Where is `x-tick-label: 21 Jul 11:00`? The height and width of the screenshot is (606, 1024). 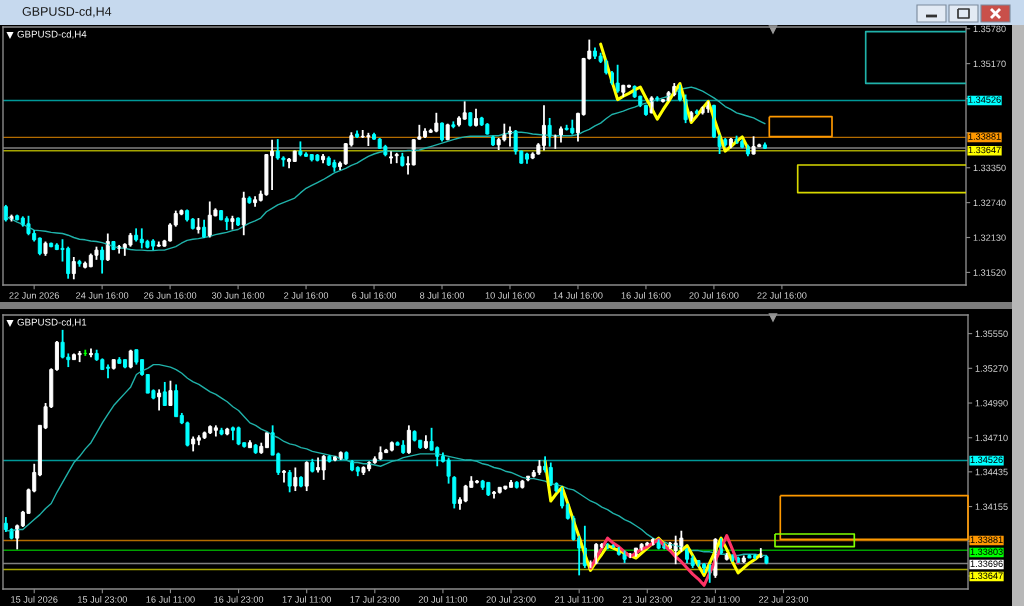
x-tick-label: 21 Jul 11:00 is located at coordinates (579, 599).